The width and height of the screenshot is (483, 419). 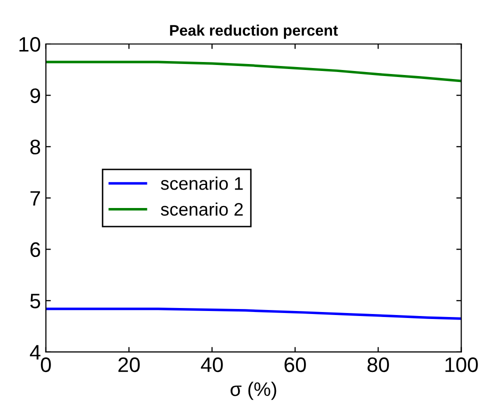 What do you see at coordinates (35, 96) in the screenshot?
I see `y-tick-label: 9` at bounding box center [35, 96].